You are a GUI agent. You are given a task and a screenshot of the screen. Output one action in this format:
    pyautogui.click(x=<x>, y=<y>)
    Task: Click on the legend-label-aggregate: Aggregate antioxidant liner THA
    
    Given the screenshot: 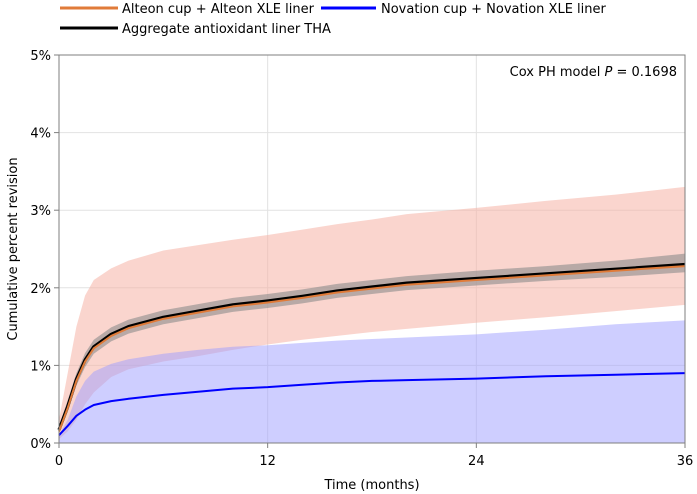 What is the action you would take?
    pyautogui.click(x=226, y=29)
    